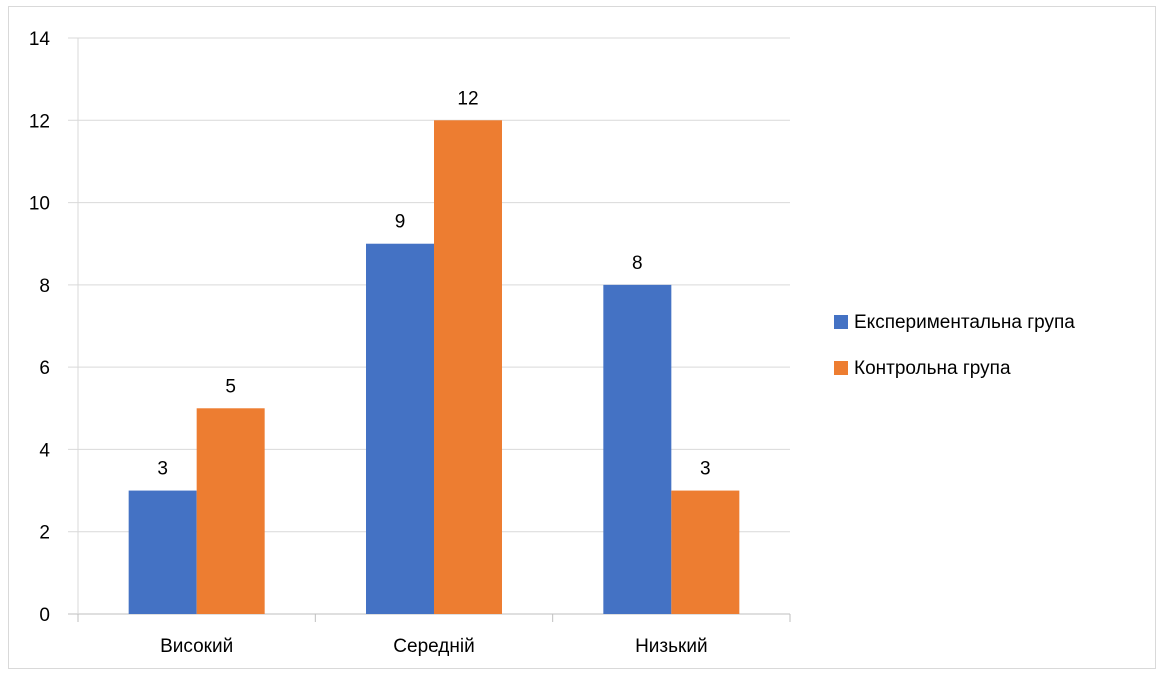 The image size is (1165, 675). I want to click on data-label: 12, so click(467, 98).